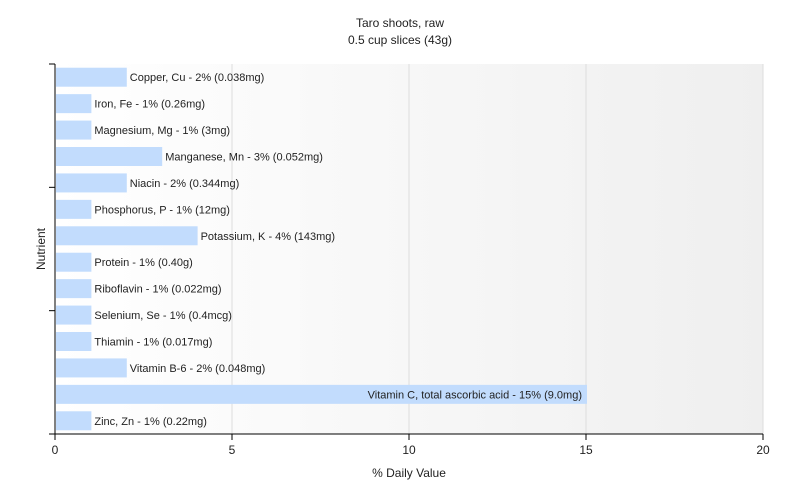  Describe the element at coordinates (55, 450) in the screenshot. I see `x-tick-label: 0` at that location.